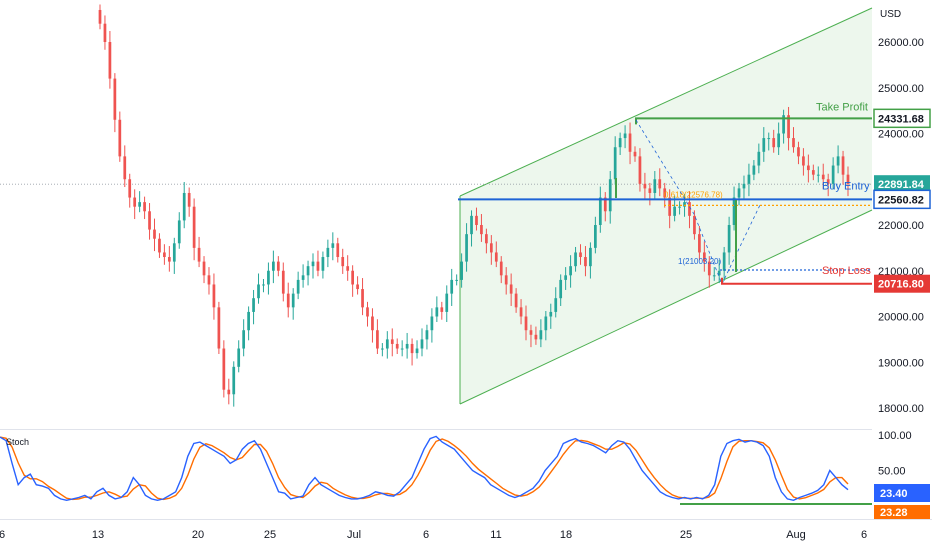 The width and height of the screenshot is (932, 555). Describe the element at coordinates (699, 261) in the screenshot. I see `fib-lower-label: 1(21003.20)` at that location.